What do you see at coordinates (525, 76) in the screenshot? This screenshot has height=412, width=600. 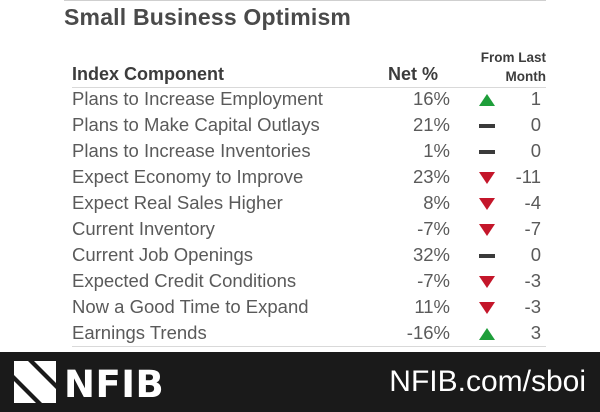 I see `header-change-line2: Month` at bounding box center [525, 76].